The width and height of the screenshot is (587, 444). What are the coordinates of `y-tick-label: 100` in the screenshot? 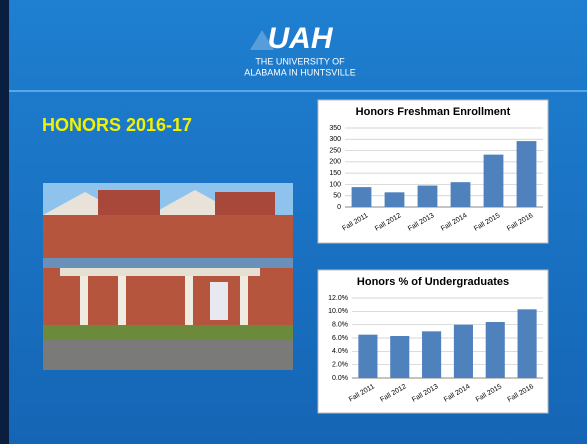 It's located at (335, 184).